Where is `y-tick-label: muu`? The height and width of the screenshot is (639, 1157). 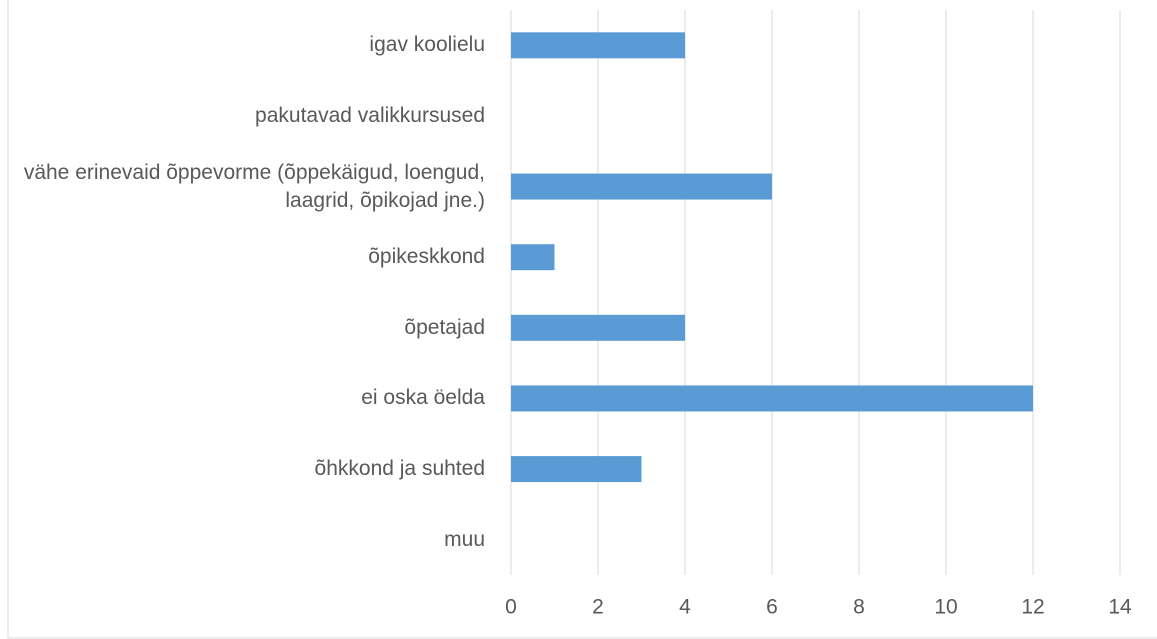
y-tick-label: muu is located at coordinates (464, 539).